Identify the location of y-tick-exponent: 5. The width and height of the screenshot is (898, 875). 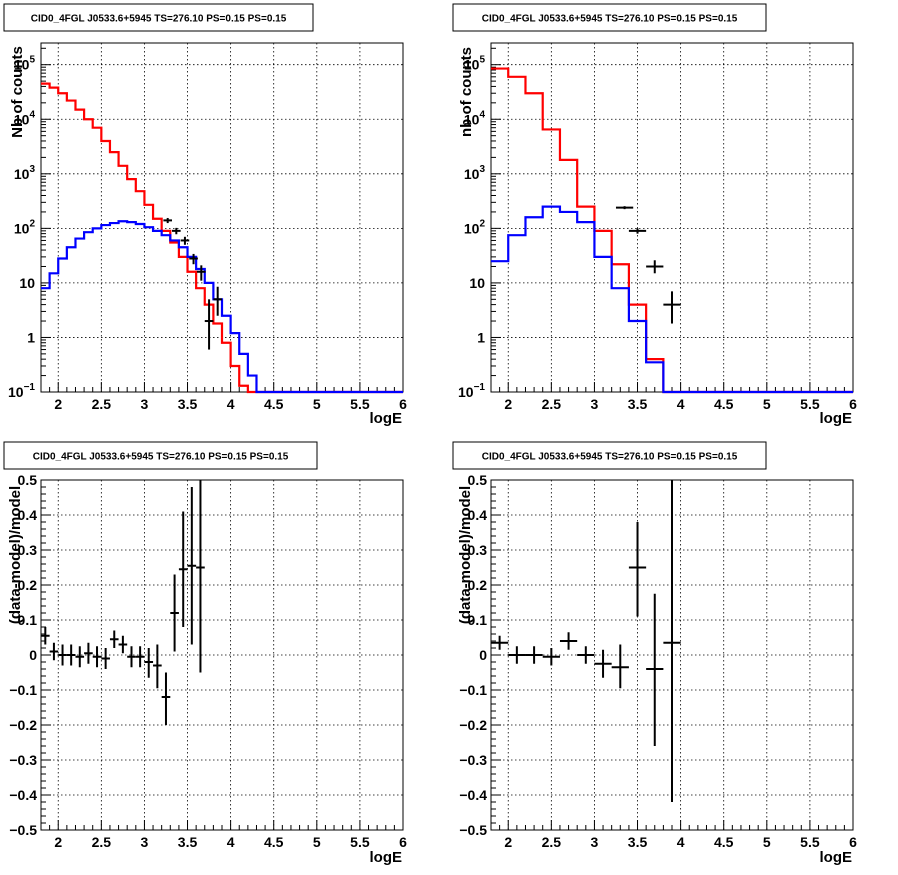
(32, 60).